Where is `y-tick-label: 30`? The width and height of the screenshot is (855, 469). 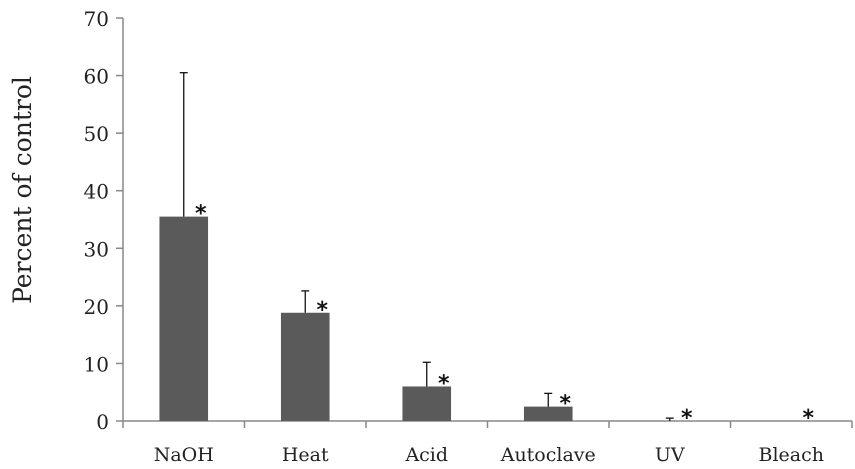 y-tick-label: 30 is located at coordinates (96, 249).